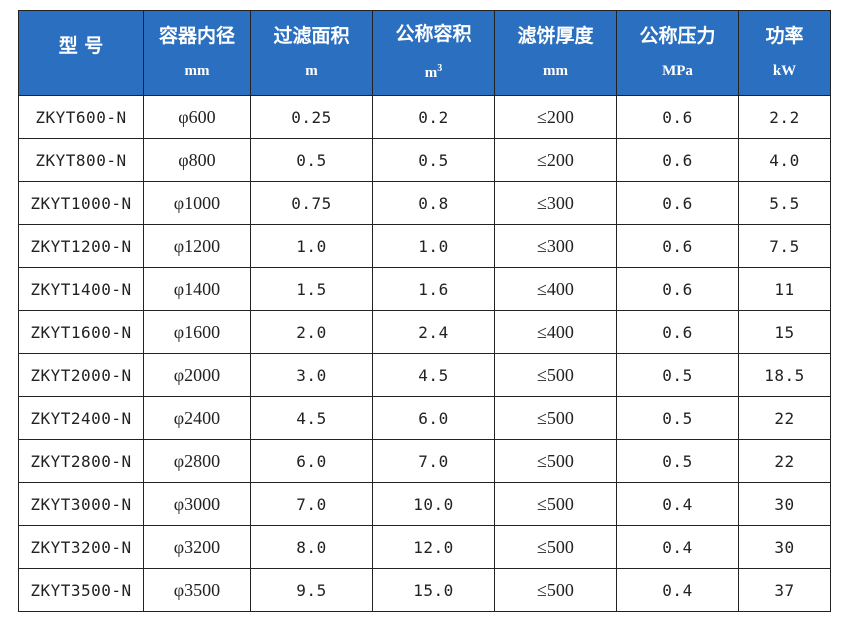 Image resolution: width=842 pixels, height=626 pixels. Describe the element at coordinates (81, 53) in the screenshot. I see `header-model: 型 号` at that location.